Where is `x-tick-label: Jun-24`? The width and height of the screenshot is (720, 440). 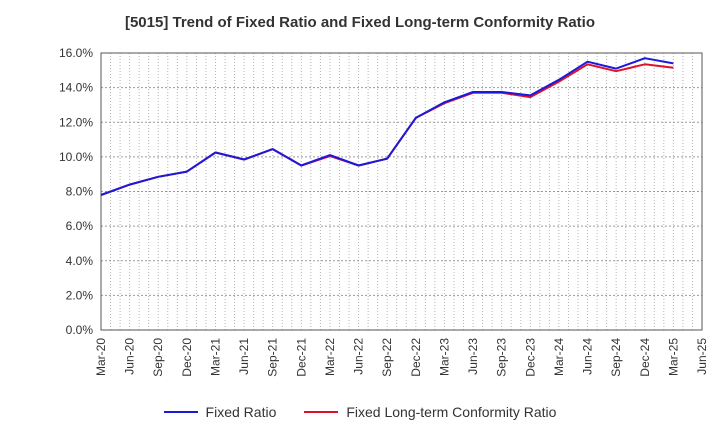 x-tick-label: Jun-24 is located at coordinates (588, 356).